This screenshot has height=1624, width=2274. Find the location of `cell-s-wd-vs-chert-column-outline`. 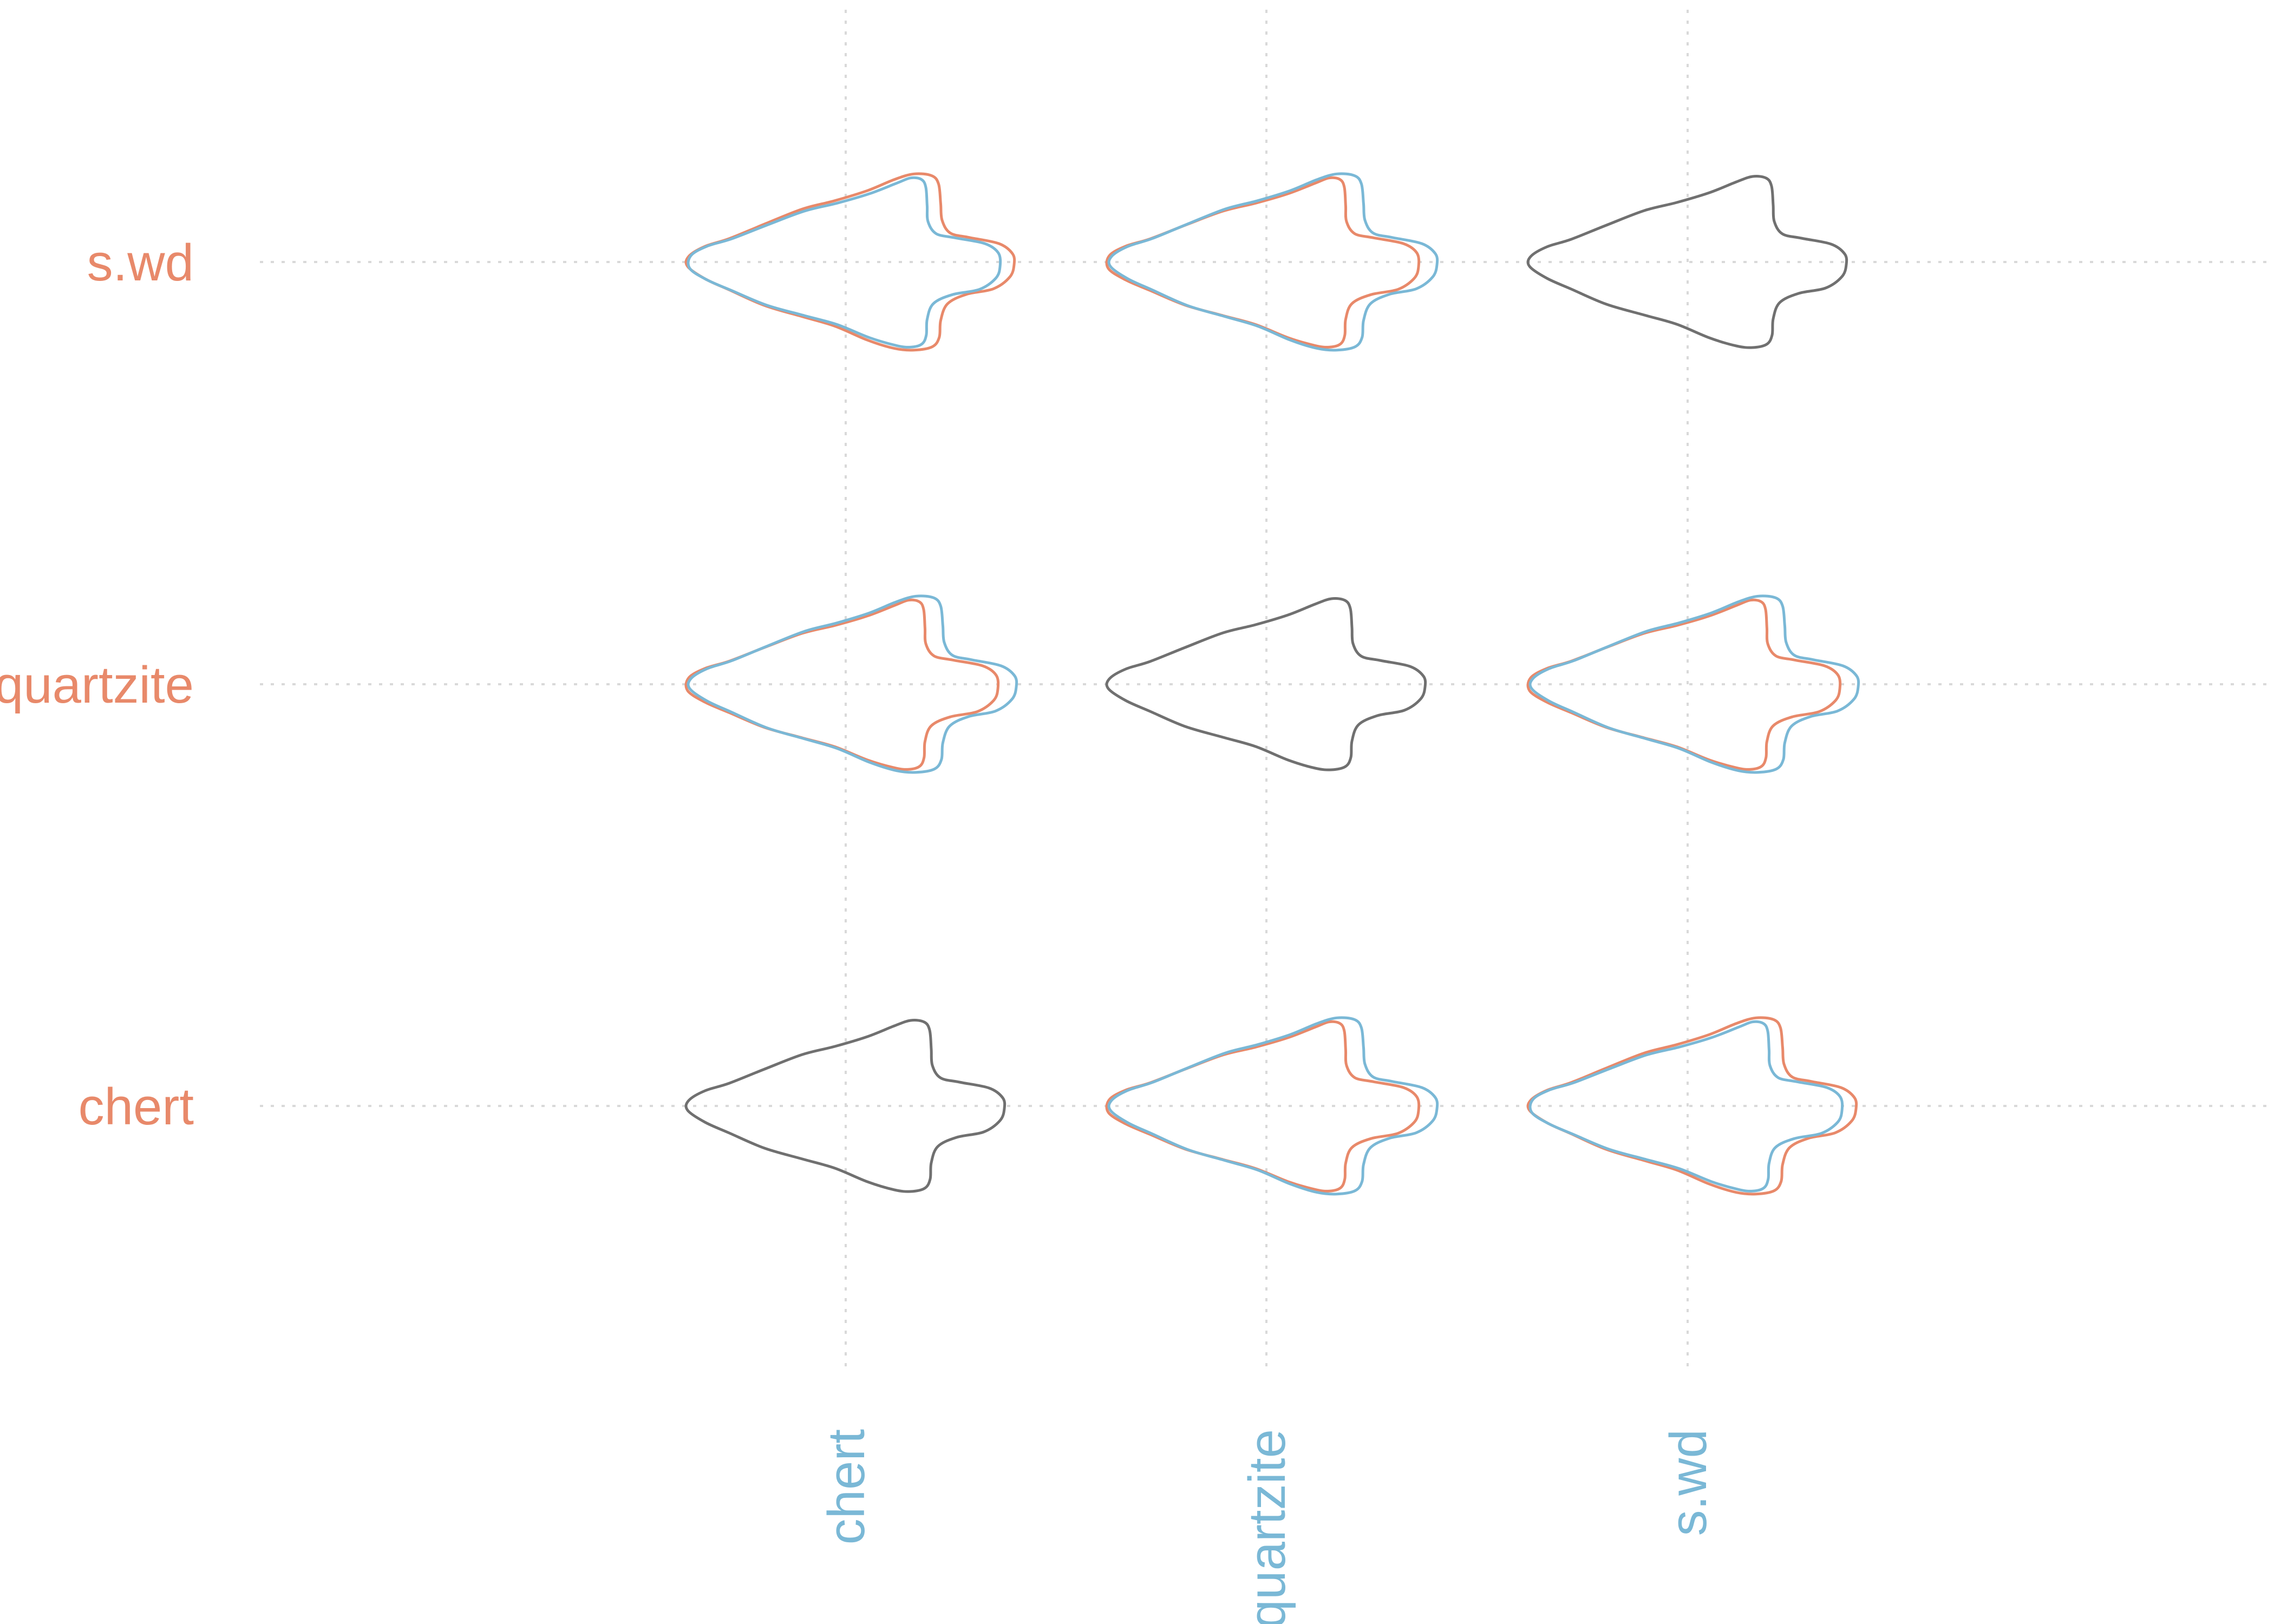

cell-s-wd-vs-chert-column-outline is located at coordinates (844, 262).